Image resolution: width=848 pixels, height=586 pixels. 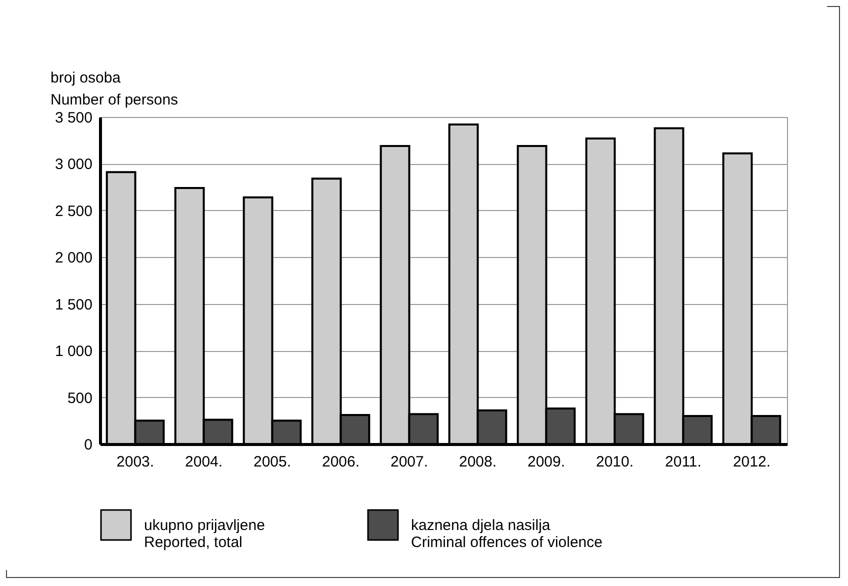 What do you see at coordinates (203, 462) in the screenshot?
I see `x-tick-label: 2004.` at bounding box center [203, 462].